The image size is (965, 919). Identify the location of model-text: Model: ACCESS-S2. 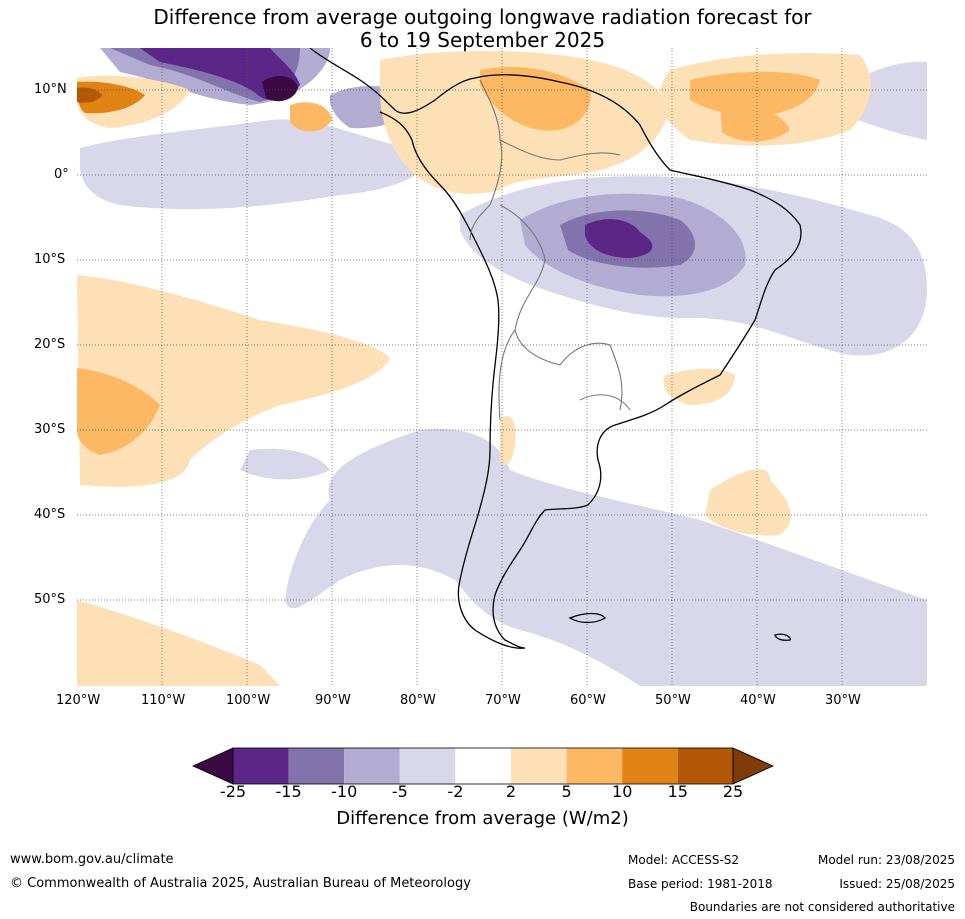
(684, 860).